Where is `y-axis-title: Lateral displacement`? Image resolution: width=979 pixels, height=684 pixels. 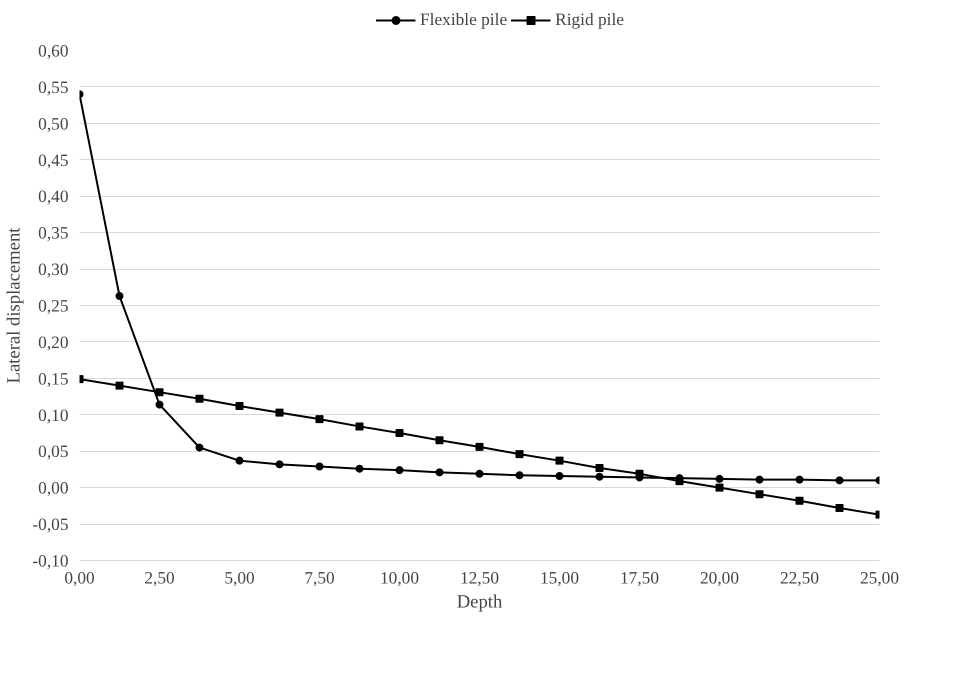 y-axis-title: Lateral displacement is located at coordinates (13, 305).